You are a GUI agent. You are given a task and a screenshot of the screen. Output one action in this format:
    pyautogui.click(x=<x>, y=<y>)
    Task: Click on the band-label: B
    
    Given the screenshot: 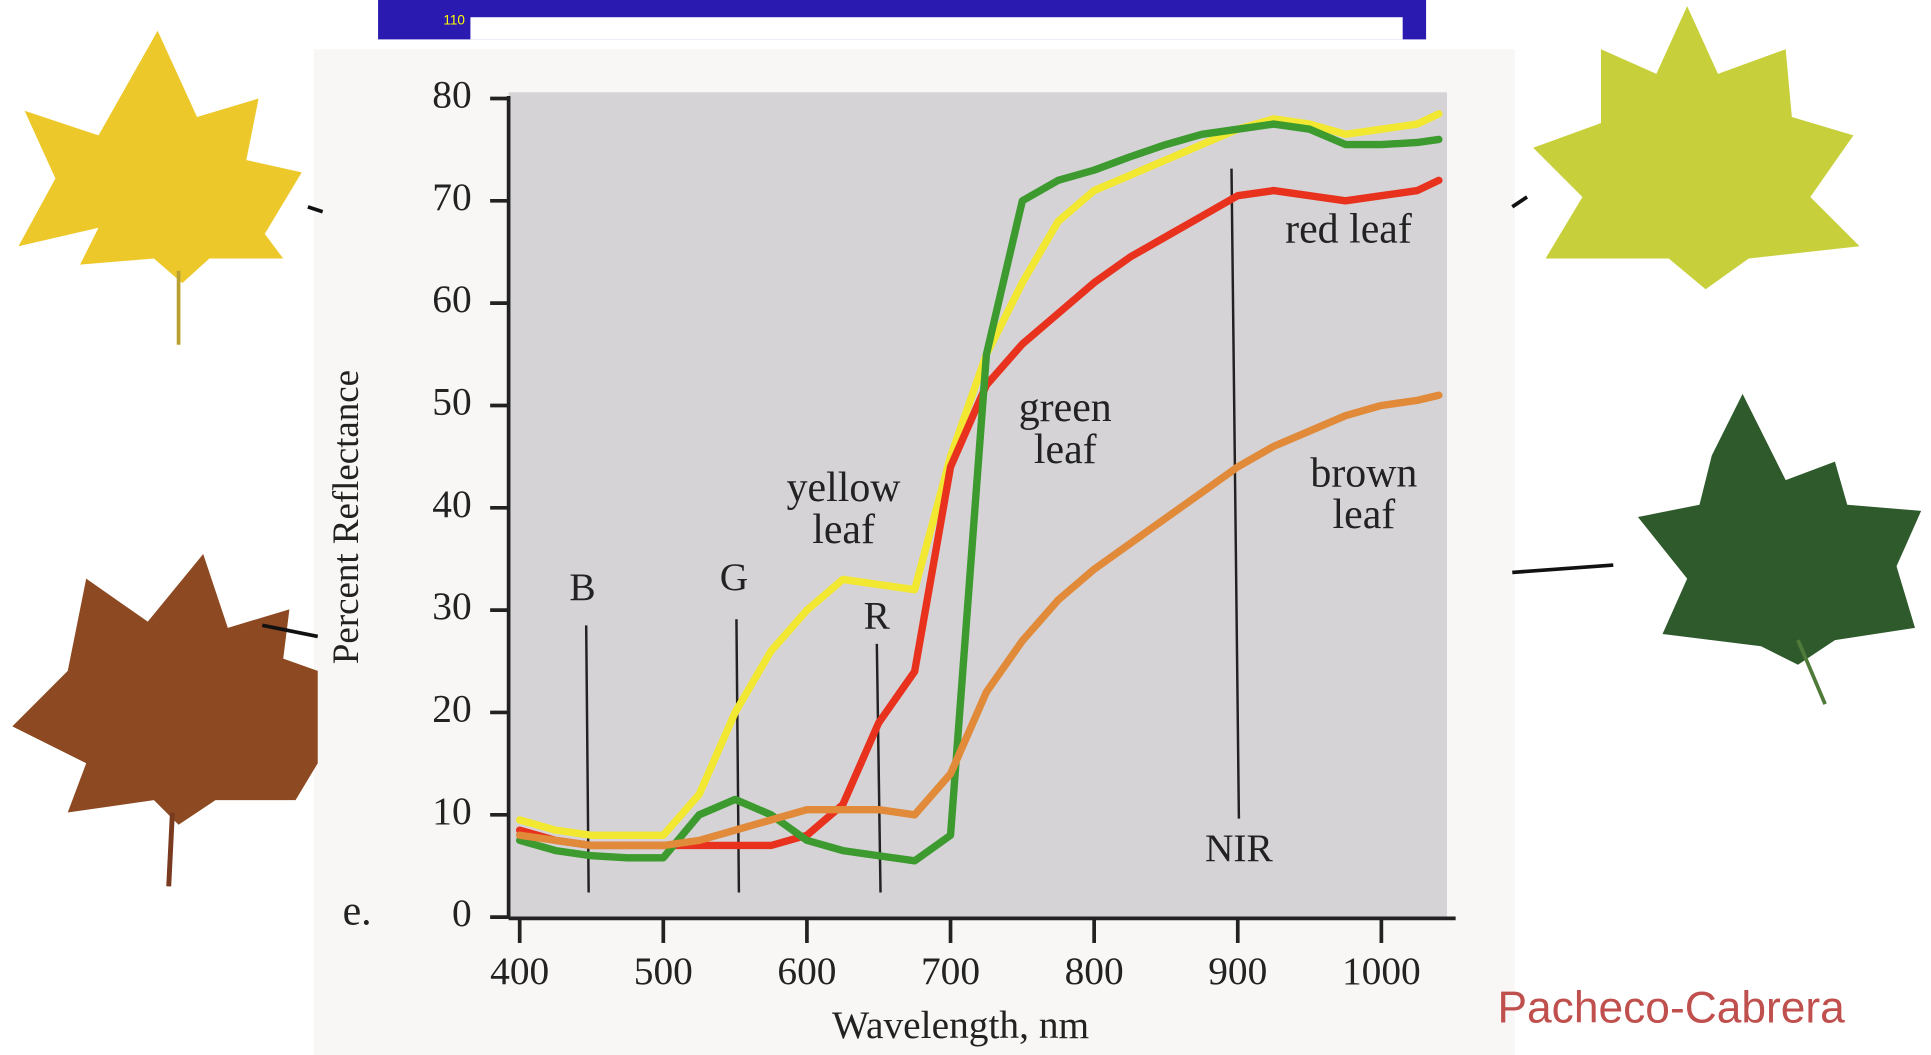 What is the action you would take?
    pyautogui.click(x=582, y=587)
    